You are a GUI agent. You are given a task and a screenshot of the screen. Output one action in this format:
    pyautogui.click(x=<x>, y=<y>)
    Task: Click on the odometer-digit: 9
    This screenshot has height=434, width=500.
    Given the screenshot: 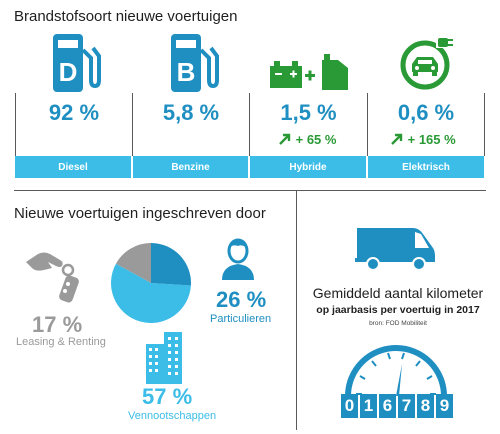 What is the action you would take?
    pyautogui.click(x=444, y=406)
    